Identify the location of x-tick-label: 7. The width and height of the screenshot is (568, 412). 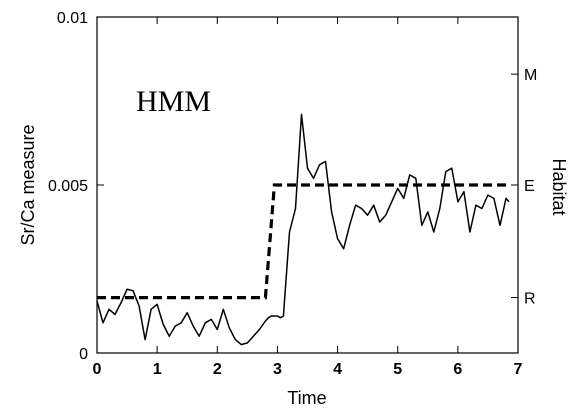
(518, 369).